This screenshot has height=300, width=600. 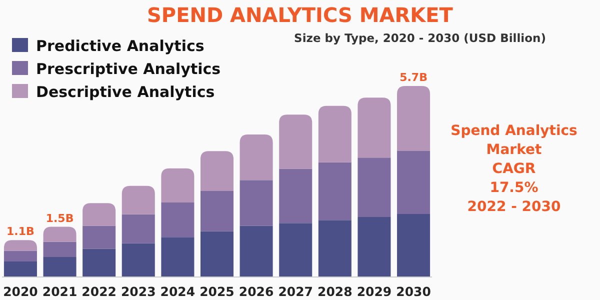 I want to click on chart-title: SPEND ANALYTICS MARKET, so click(x=300, y=15).